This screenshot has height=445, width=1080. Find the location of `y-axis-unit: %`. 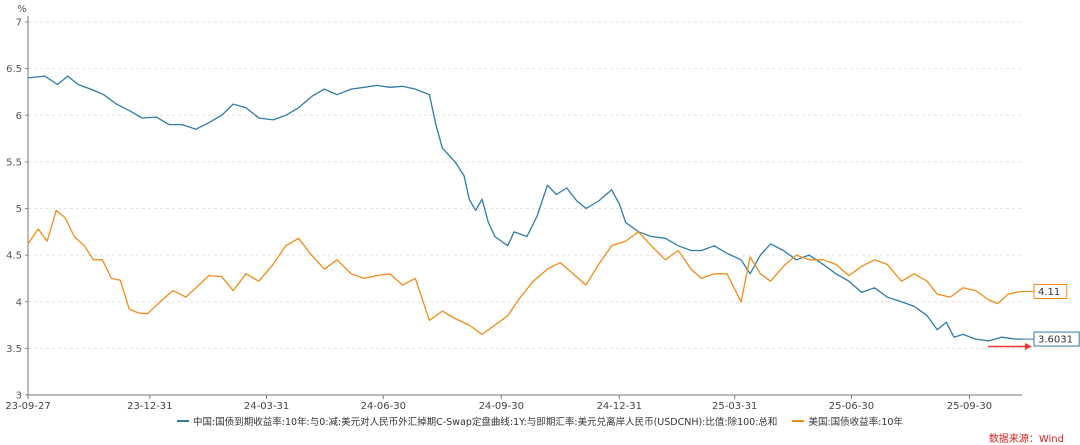

y-axis-unit: % is located at coordinates (22, 9).